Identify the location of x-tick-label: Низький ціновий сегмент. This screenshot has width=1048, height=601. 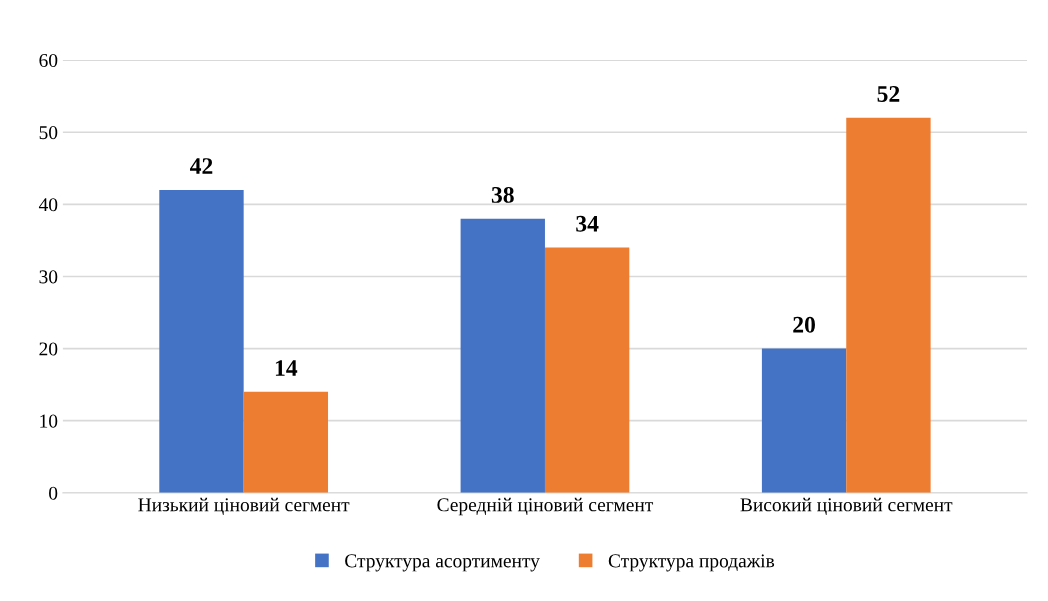
(244, 506).